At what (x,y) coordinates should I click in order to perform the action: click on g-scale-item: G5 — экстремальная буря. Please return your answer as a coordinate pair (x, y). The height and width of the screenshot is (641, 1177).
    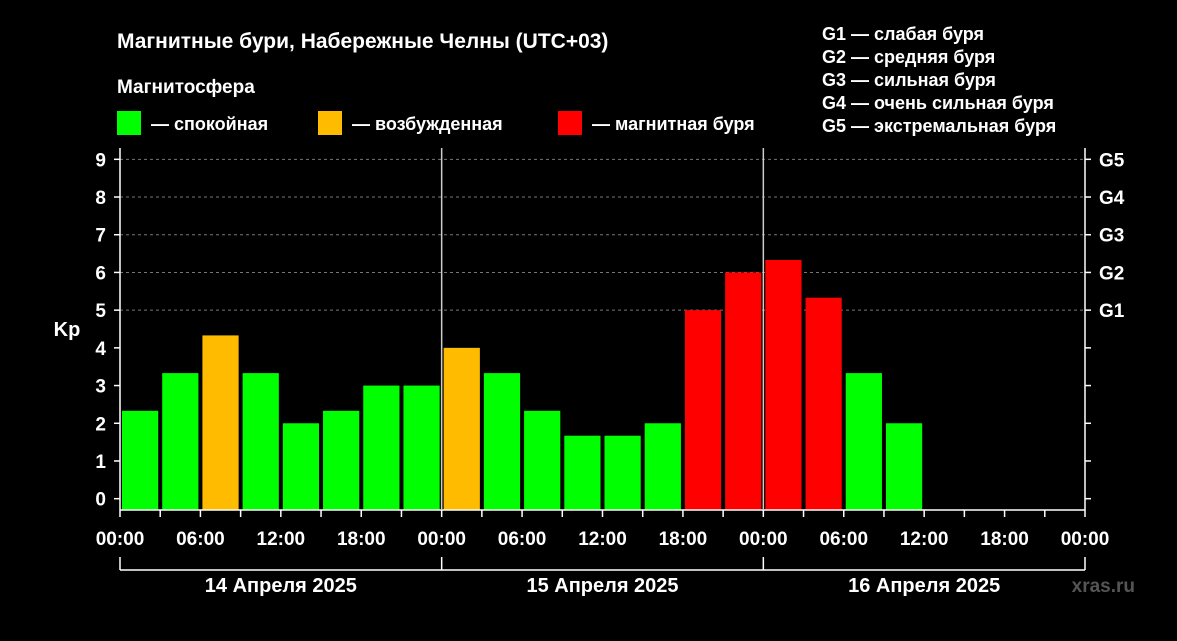
    Looking at the image, I should click on (939, 126).